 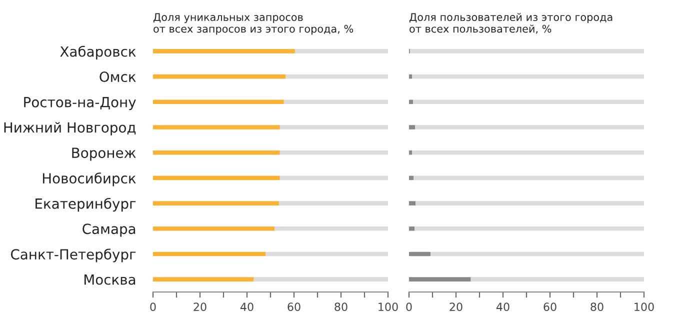 I want to click on chart-title: Доля уникальных запросов от всех запросов из этого города, %, so click(x=254, y=24).